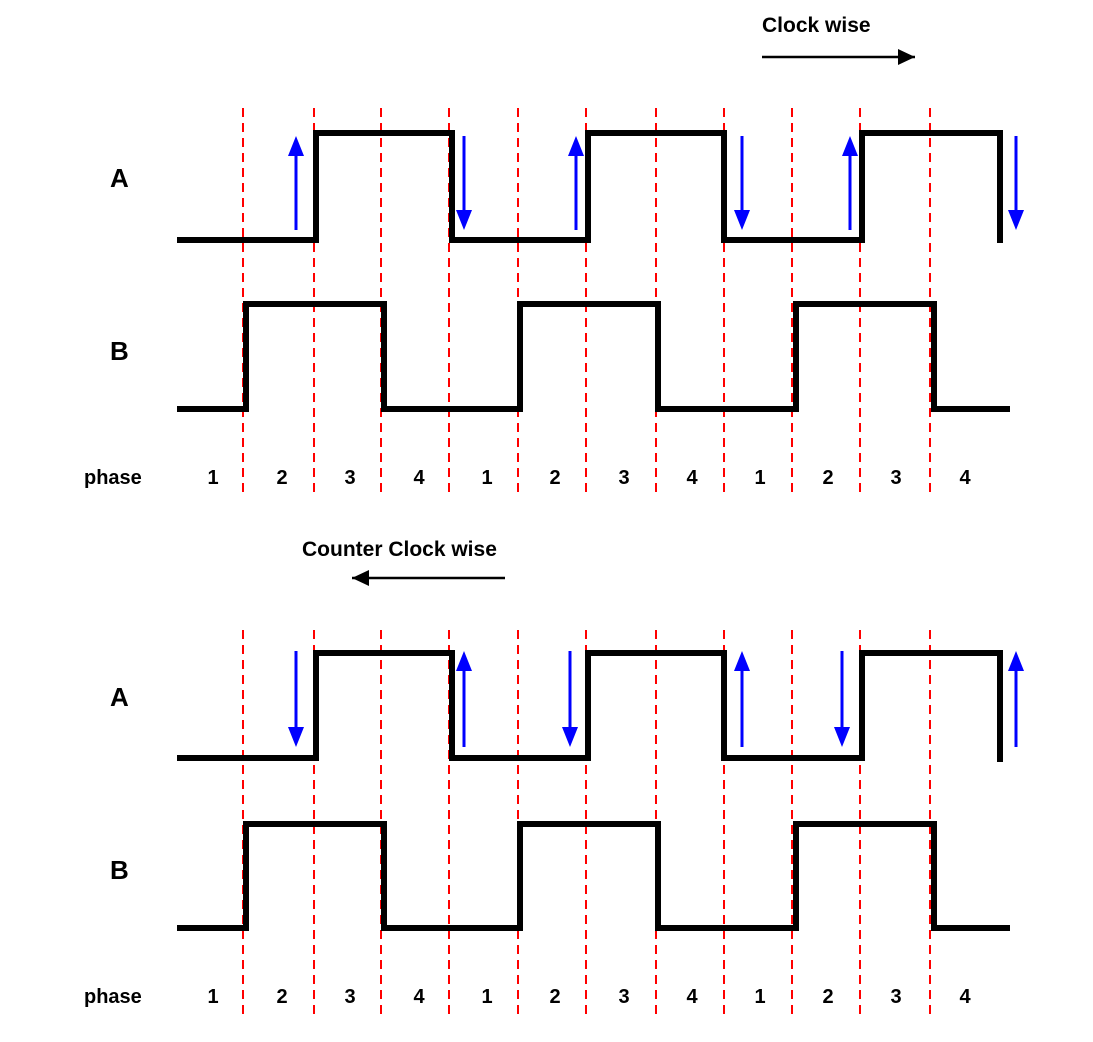 This screenshot has height=1042, width=1093. Describe the element at coordinates (399, 549) in the screenshot. I see `direction-label: Counter Clock wise` at that location.